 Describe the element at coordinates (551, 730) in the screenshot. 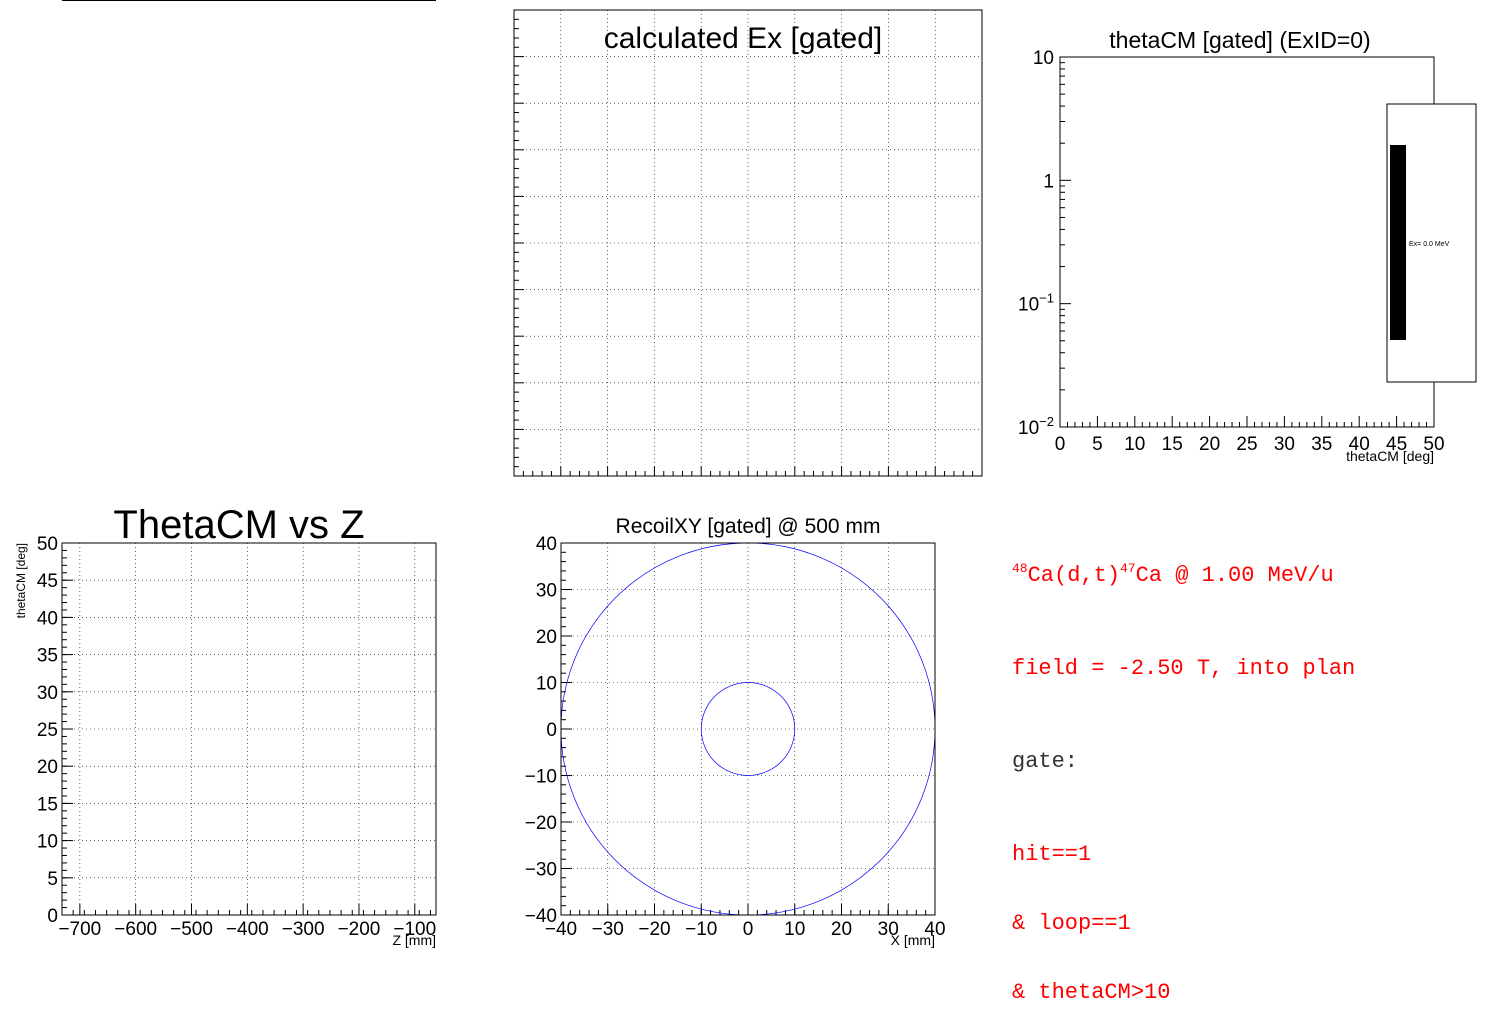

I see `rx-y-tick-label: 0` at that location.